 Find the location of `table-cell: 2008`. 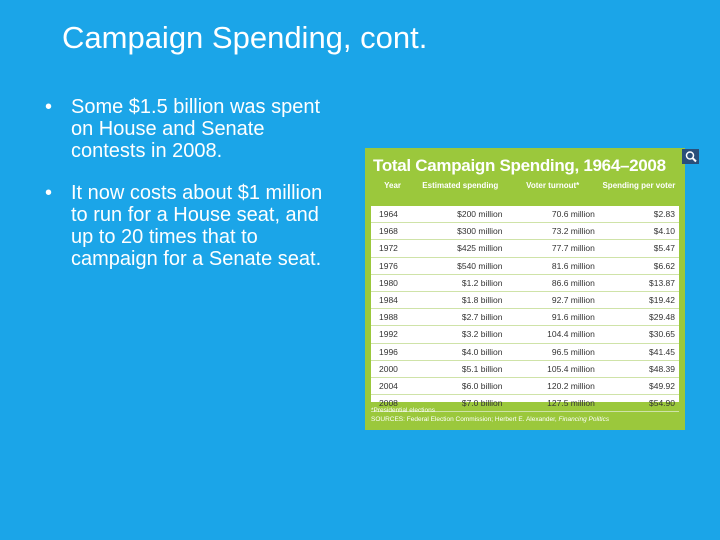

table-cell: 2008 is located at coordinates (393, 403).